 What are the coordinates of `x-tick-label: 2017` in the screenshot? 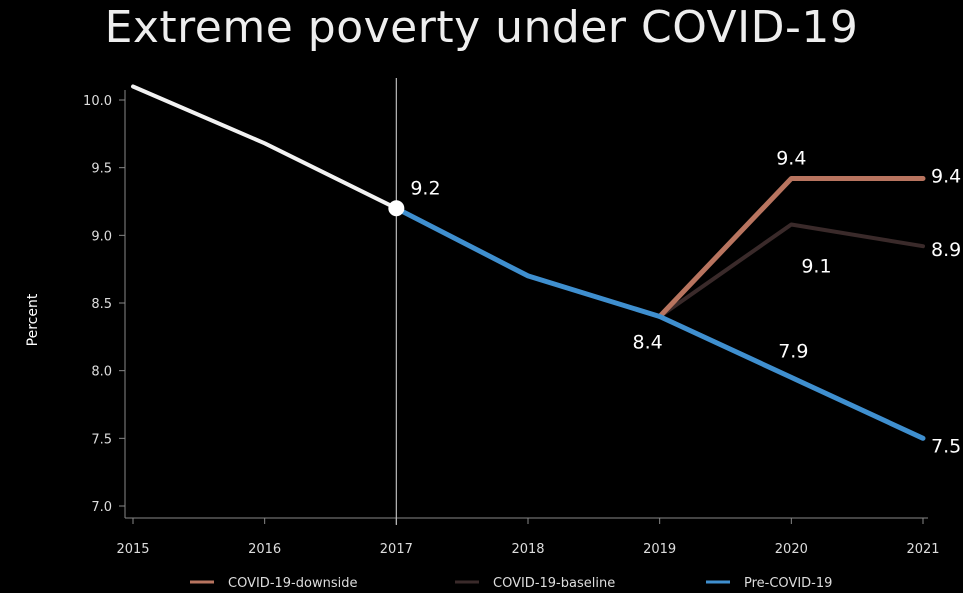 It's located at (396, 549).